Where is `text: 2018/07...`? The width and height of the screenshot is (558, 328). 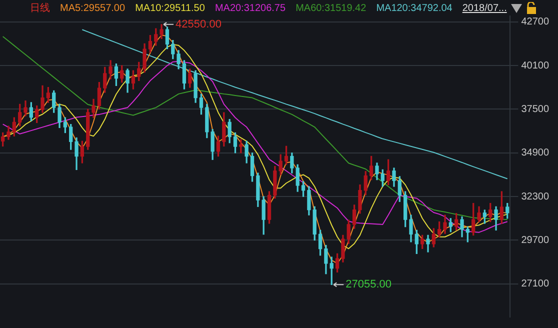 text: 2018/07... is located at coordinates (484, 8).